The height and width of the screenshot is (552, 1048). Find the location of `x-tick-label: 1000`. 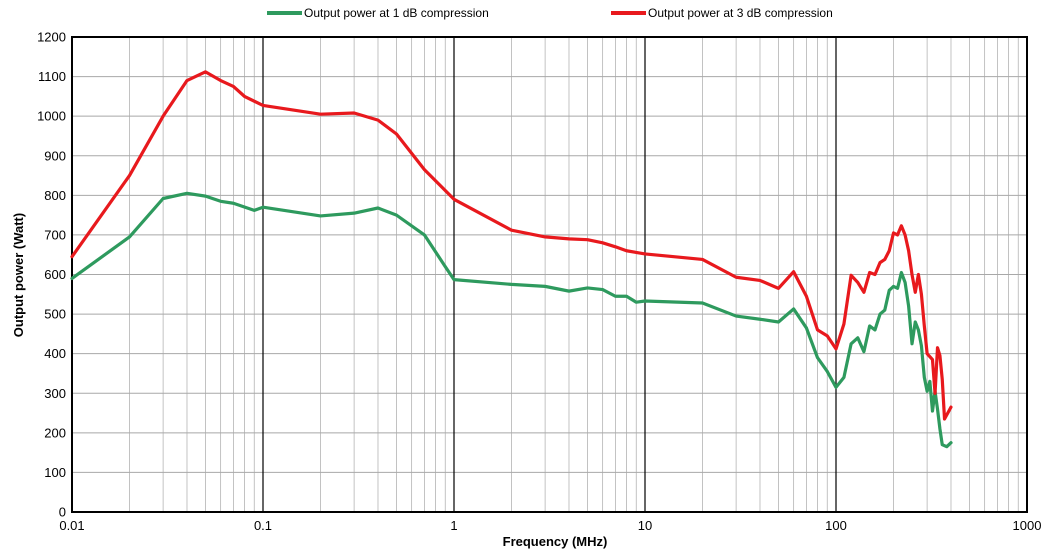

x-tick-label: 1000 is located at coordinates (1027, 525).